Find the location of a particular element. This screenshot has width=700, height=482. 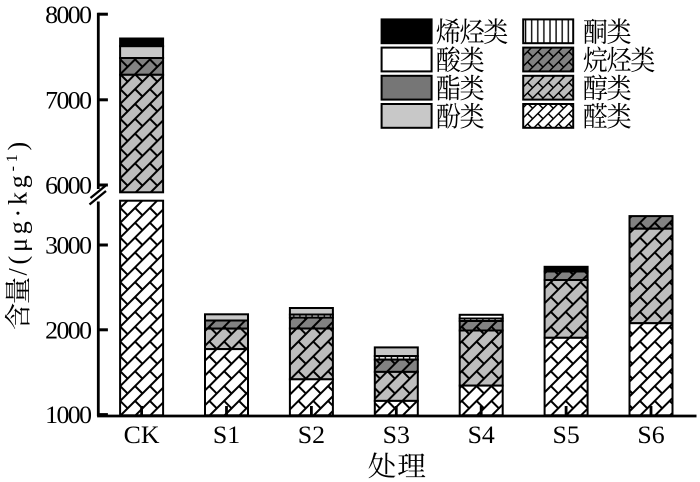

svg-text: 8000 is located at coordinates (68, 14).